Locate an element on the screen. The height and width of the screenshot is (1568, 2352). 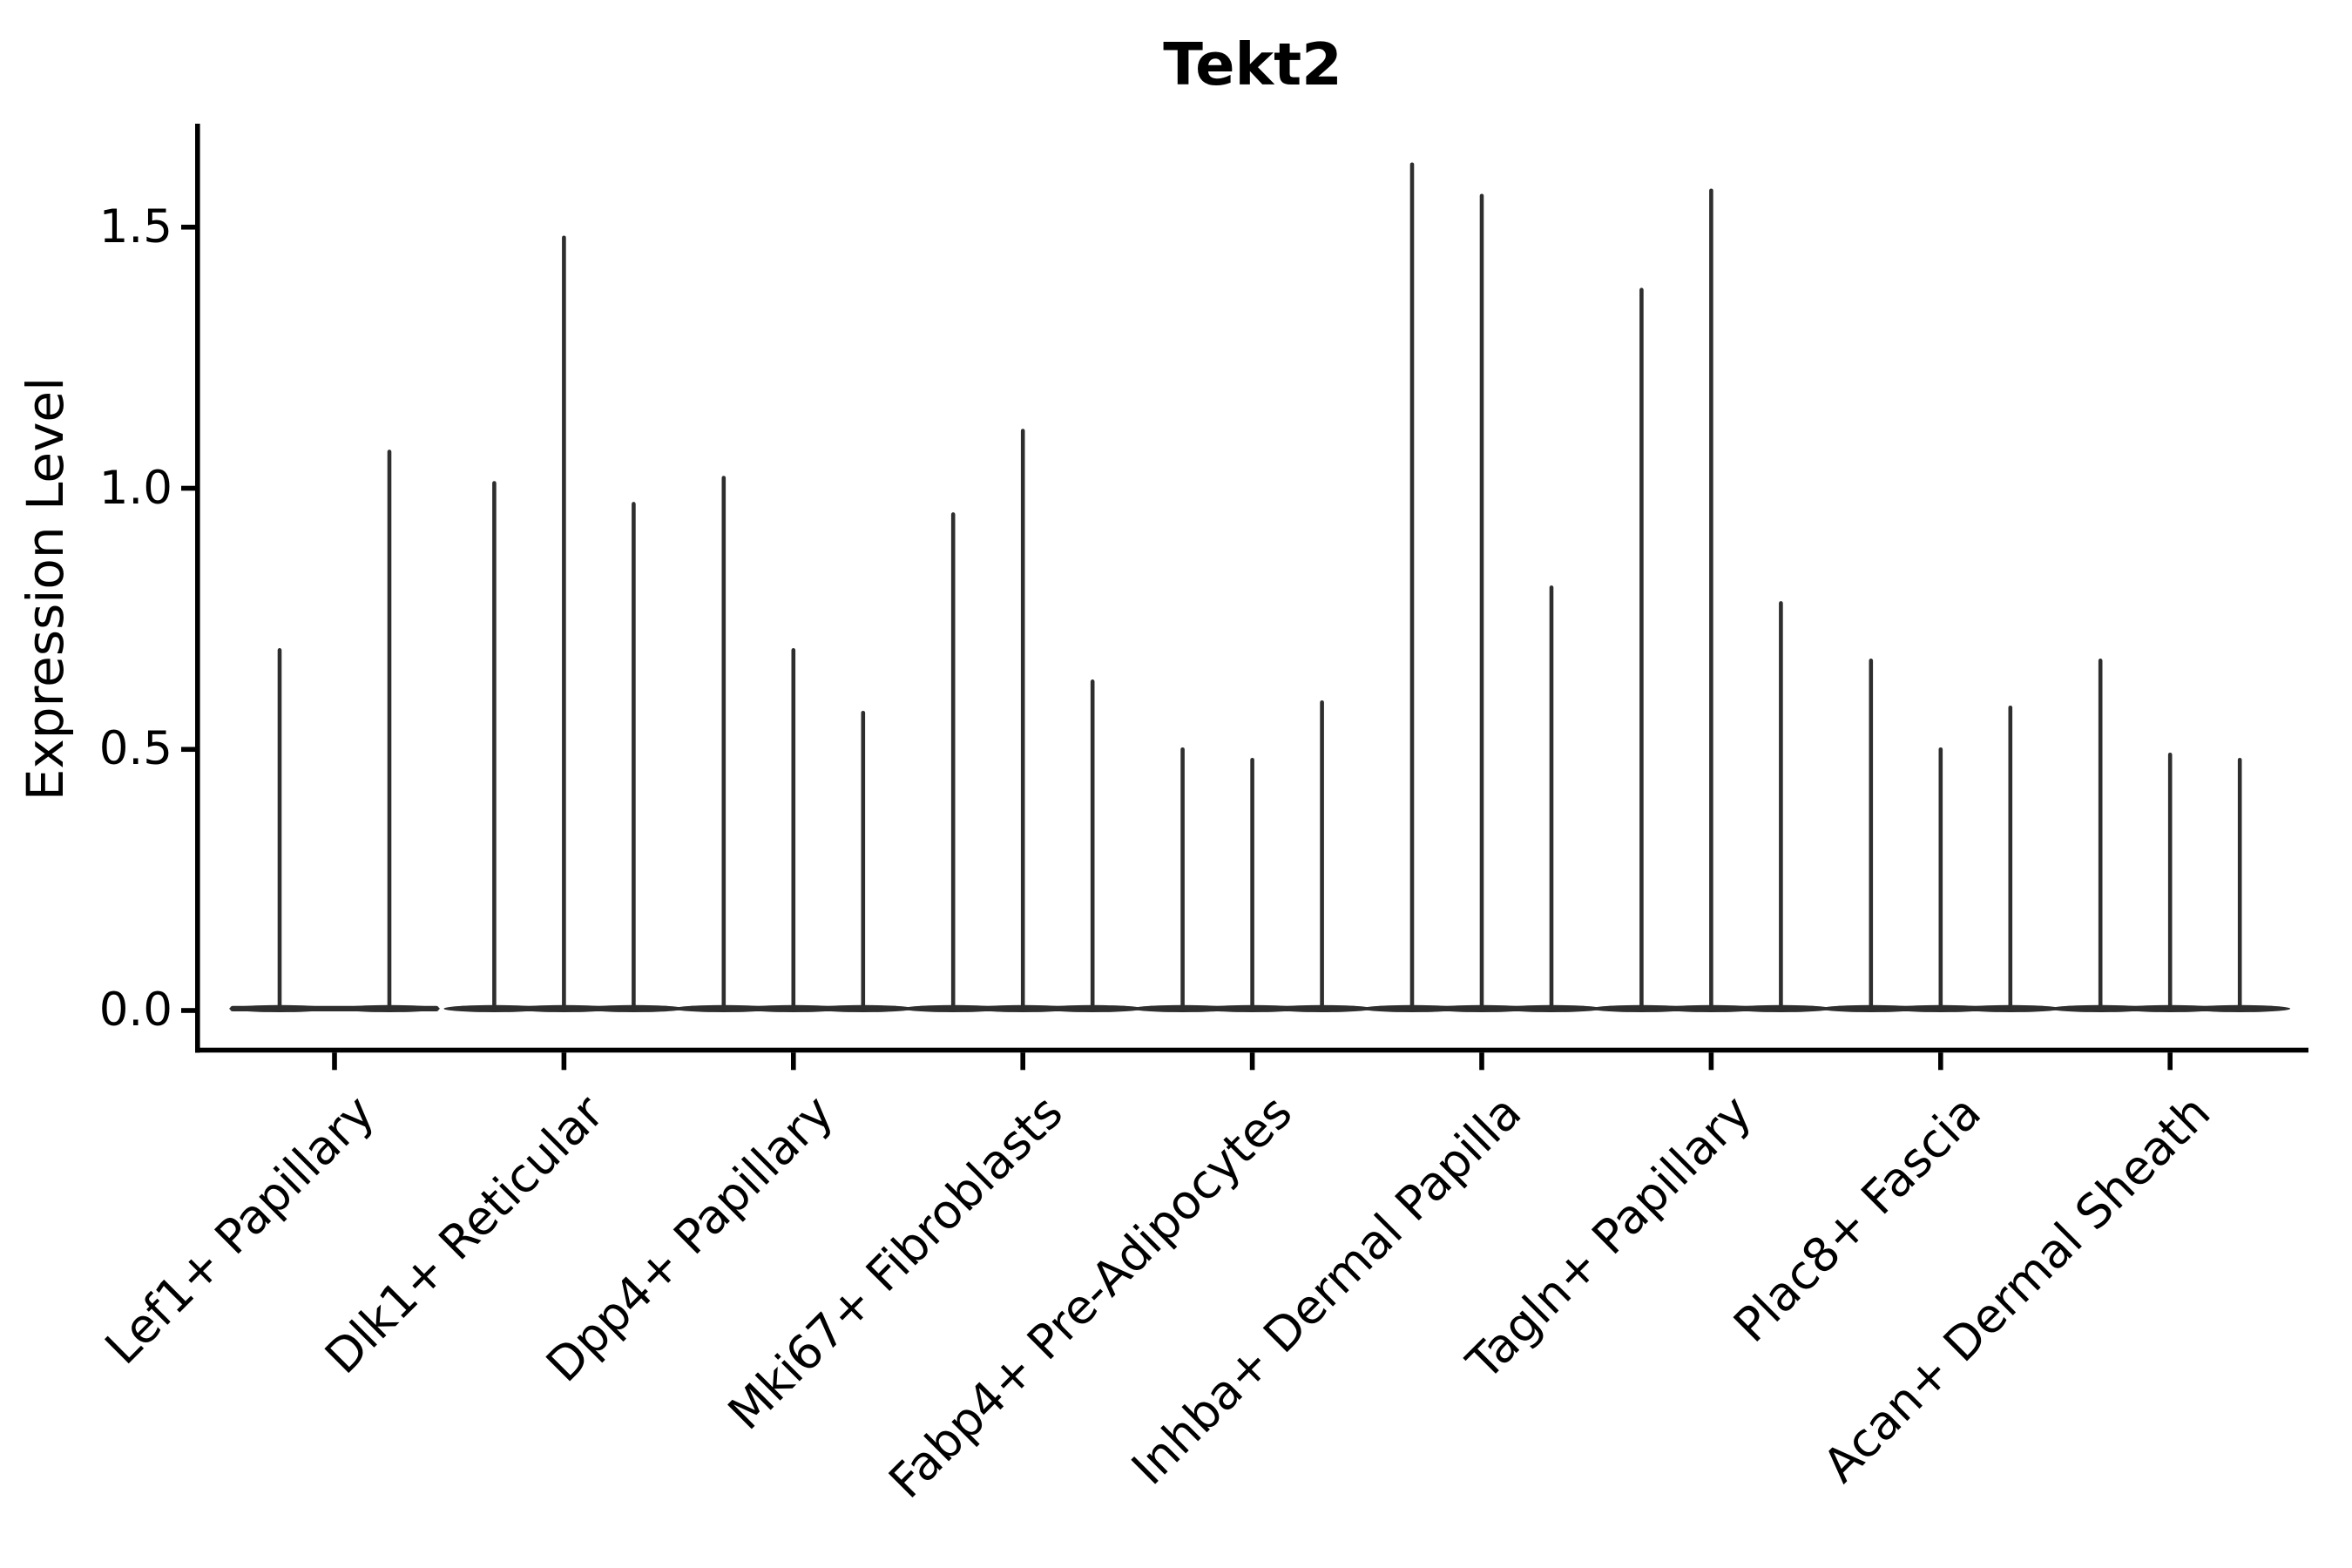
chart-title: Tekt2 is located at coordinates (1252, 64).